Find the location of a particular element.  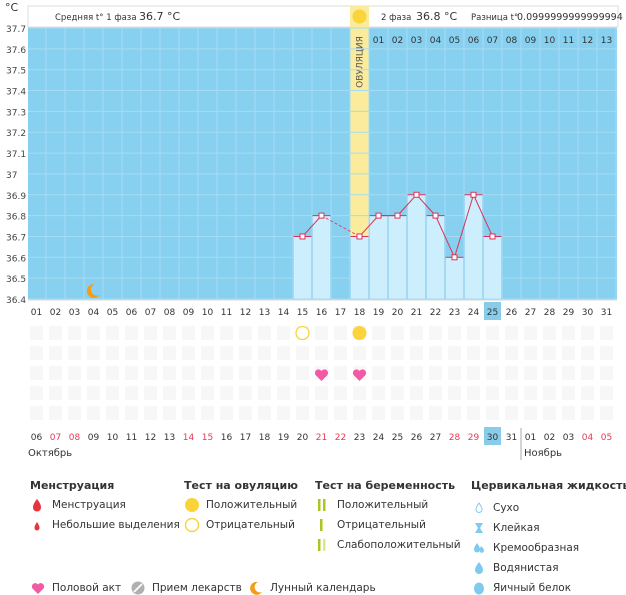

calendar-date-label: 13 is located at coordinates (169, 438).